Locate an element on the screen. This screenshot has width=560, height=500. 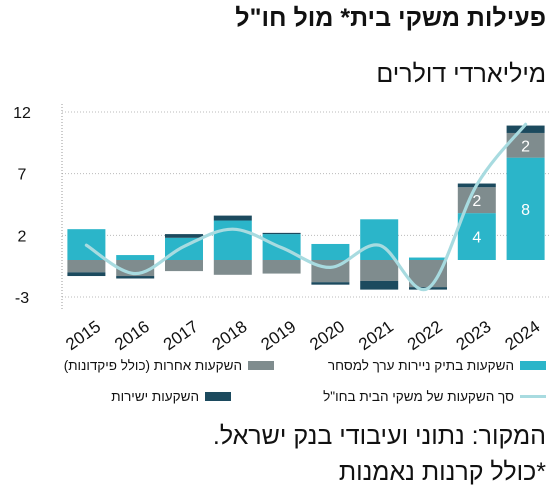
x-tick-label: 2023 is located at coordinates (474, 335).